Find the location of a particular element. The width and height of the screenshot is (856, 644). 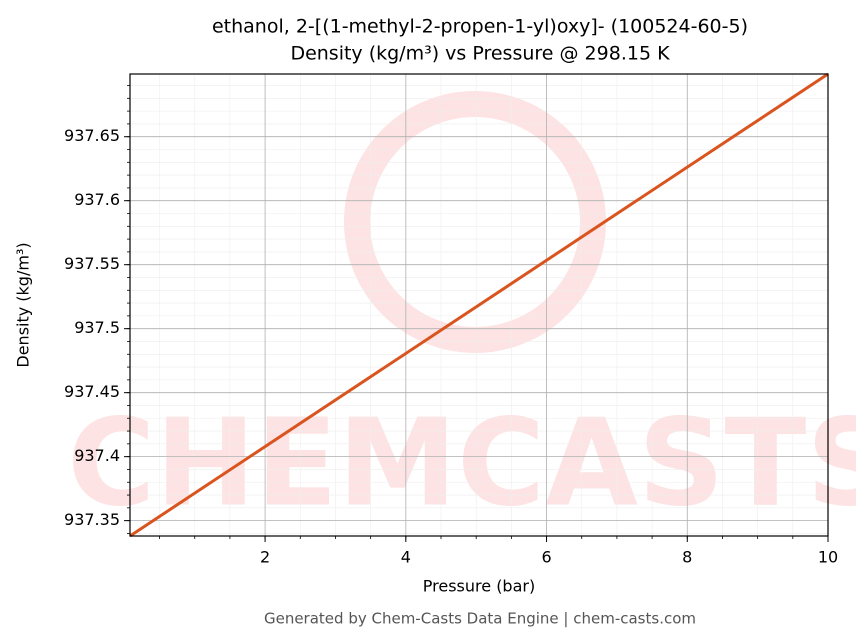

chart-subtitle: Density (kg/m³) vs Pressure @ 298.15 K is located at coordinates (480, 54).